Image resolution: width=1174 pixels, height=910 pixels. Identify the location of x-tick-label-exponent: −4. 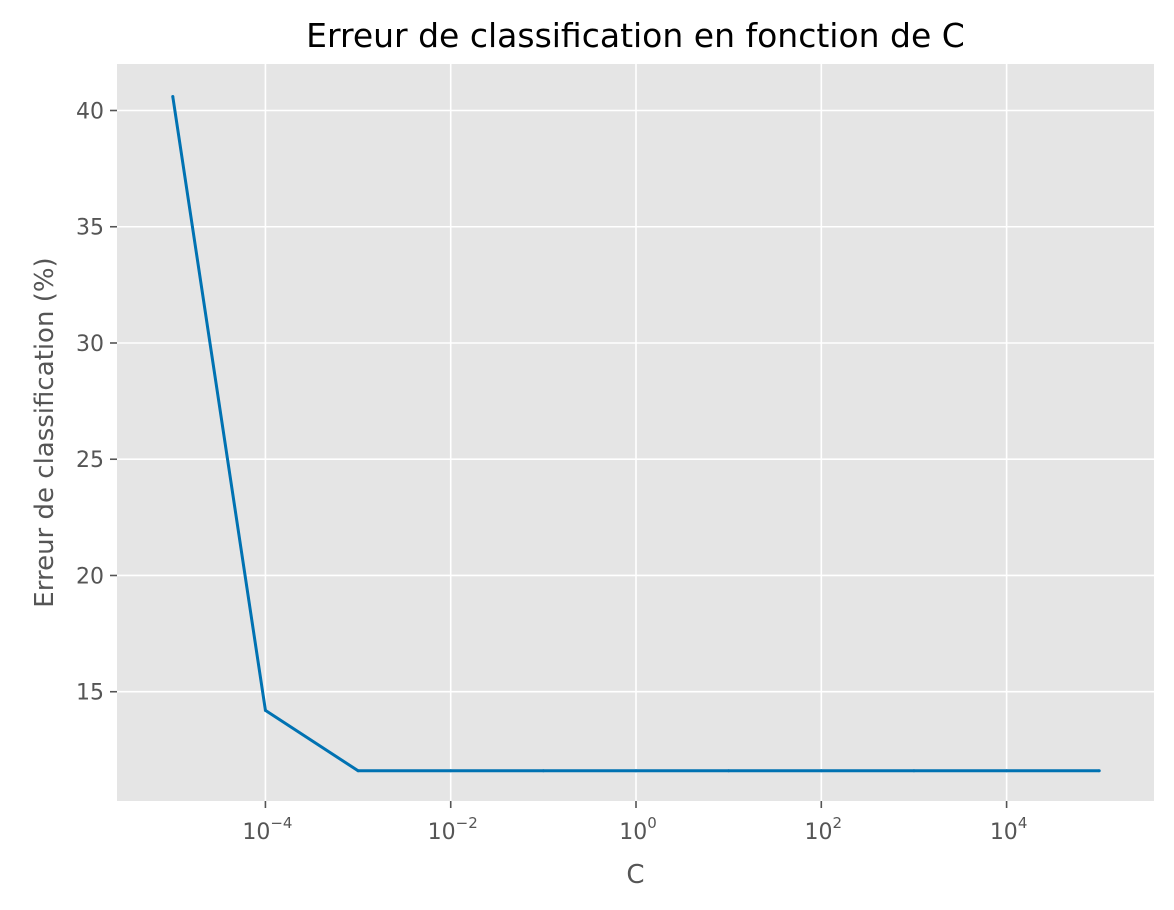
(281, 823).